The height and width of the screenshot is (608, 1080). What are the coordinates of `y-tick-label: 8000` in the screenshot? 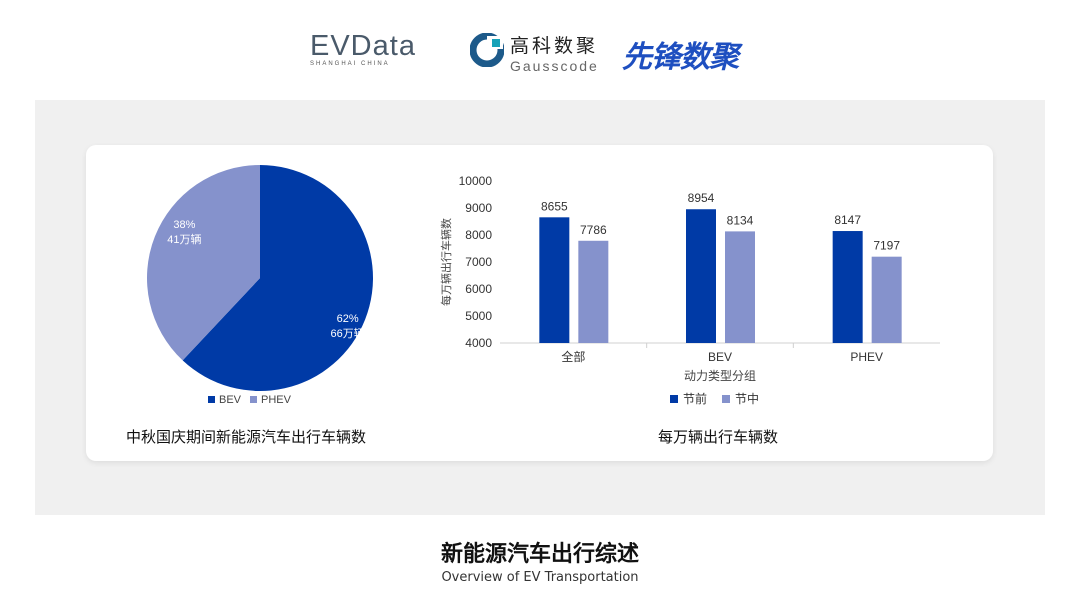 It's located at (478, 235).